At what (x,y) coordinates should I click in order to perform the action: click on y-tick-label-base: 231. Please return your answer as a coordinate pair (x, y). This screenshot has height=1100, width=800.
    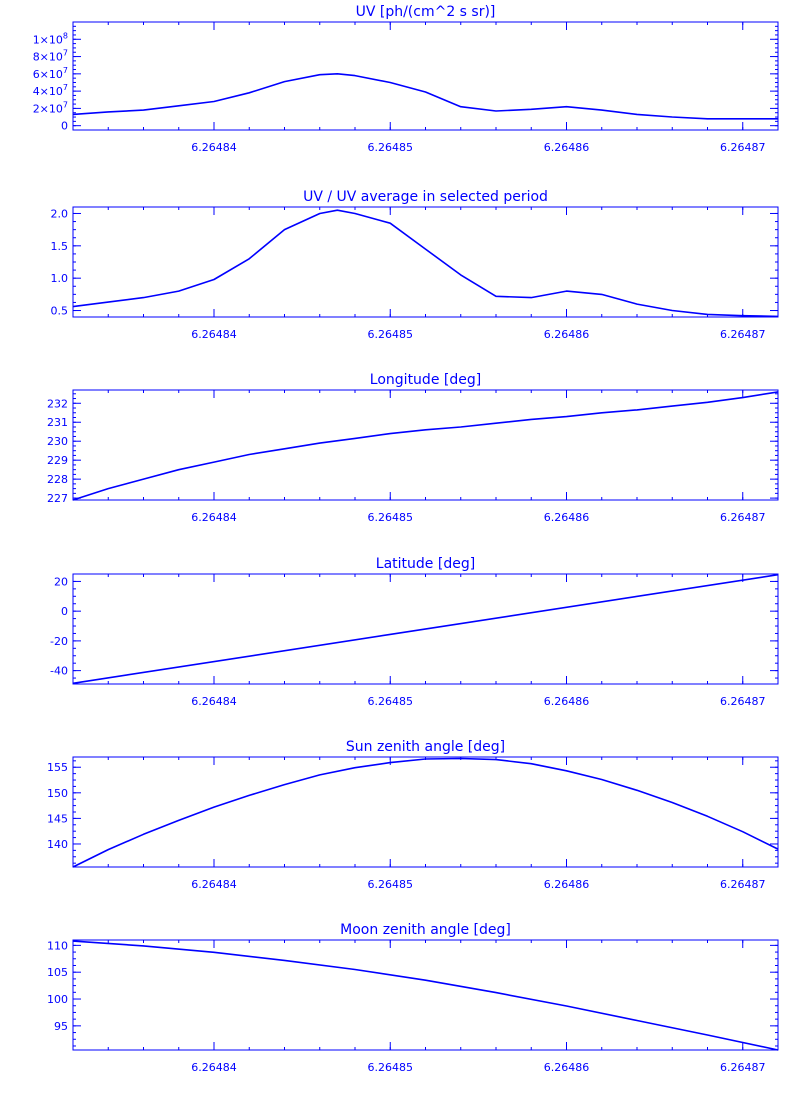
    Looking at the image, I should click on (57, 422).